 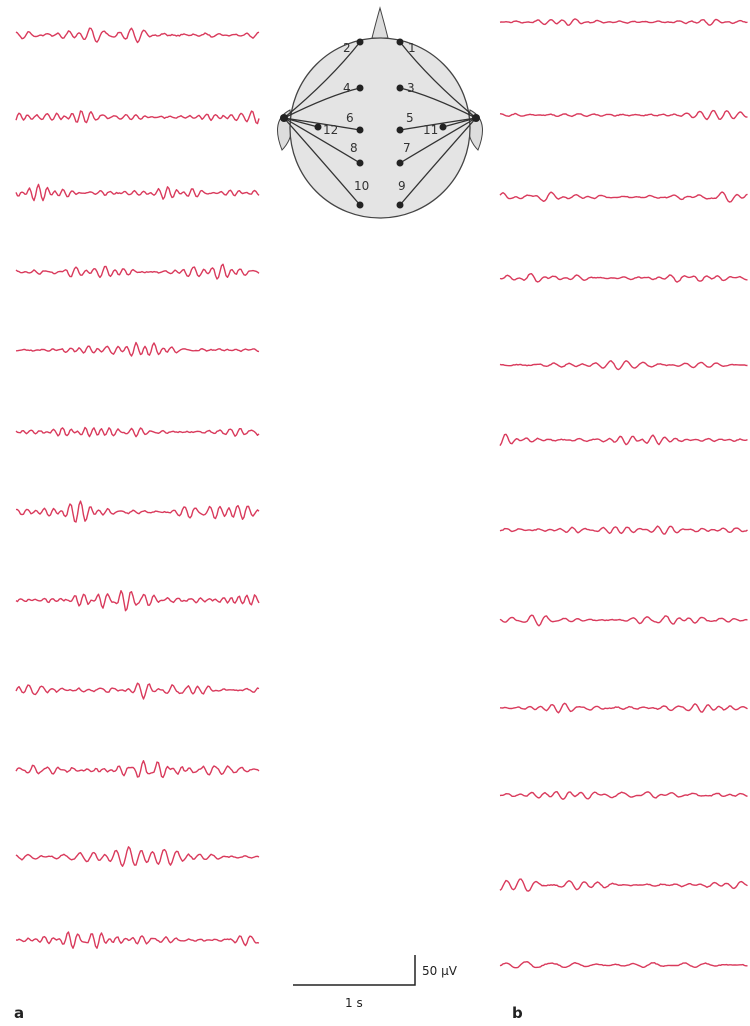 What do you see at coordinates (354, 970) in the screenshot?
I see `scale-lines` at bounding box center [354, 970].